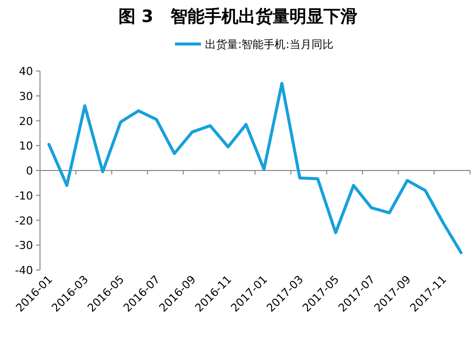 The image size is (476, 346). What do you see at coordinates (26, 71) in the screenshot?
I see `y-tick-label: 40` at bounding box center [26, 71].